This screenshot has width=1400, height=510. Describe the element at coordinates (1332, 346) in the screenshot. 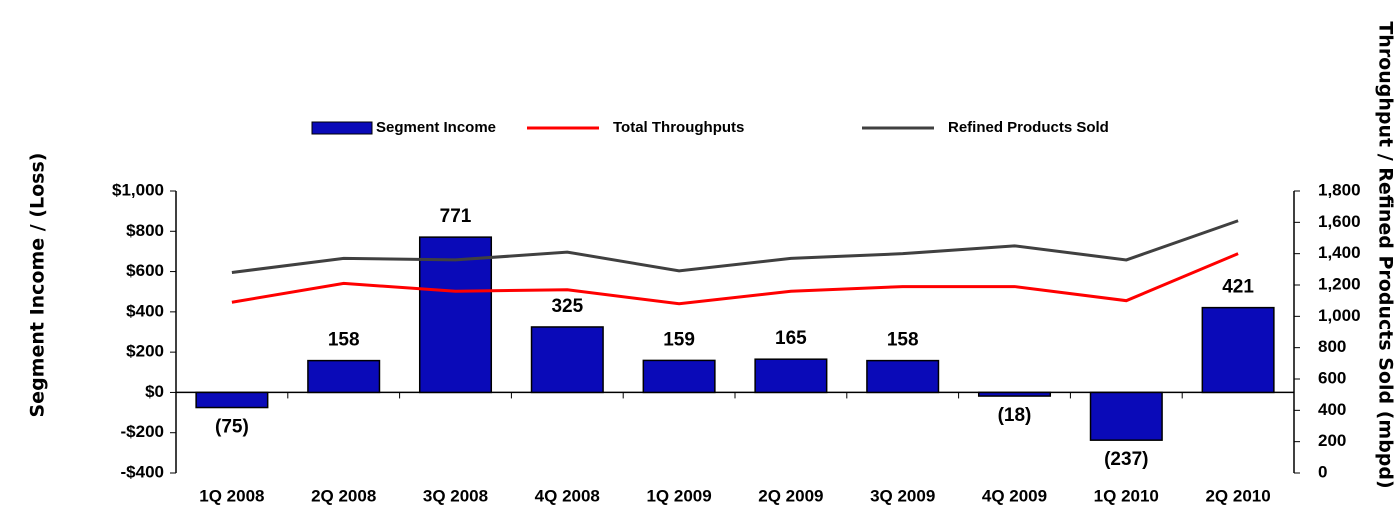

I see `y2-tick-label: 800` at that location.